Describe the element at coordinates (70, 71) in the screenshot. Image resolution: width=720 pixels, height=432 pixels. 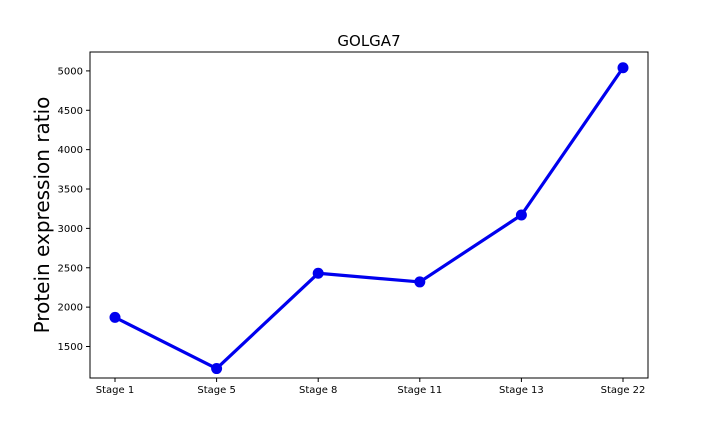
I see `y-tick-label: 5000` at that location.